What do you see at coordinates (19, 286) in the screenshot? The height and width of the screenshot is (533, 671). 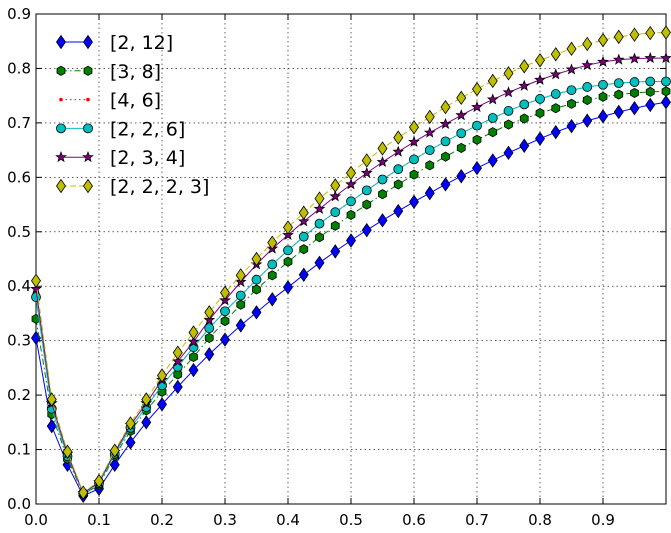 I see `y-tick-label: 0.4` at bounding box center [19, 286].